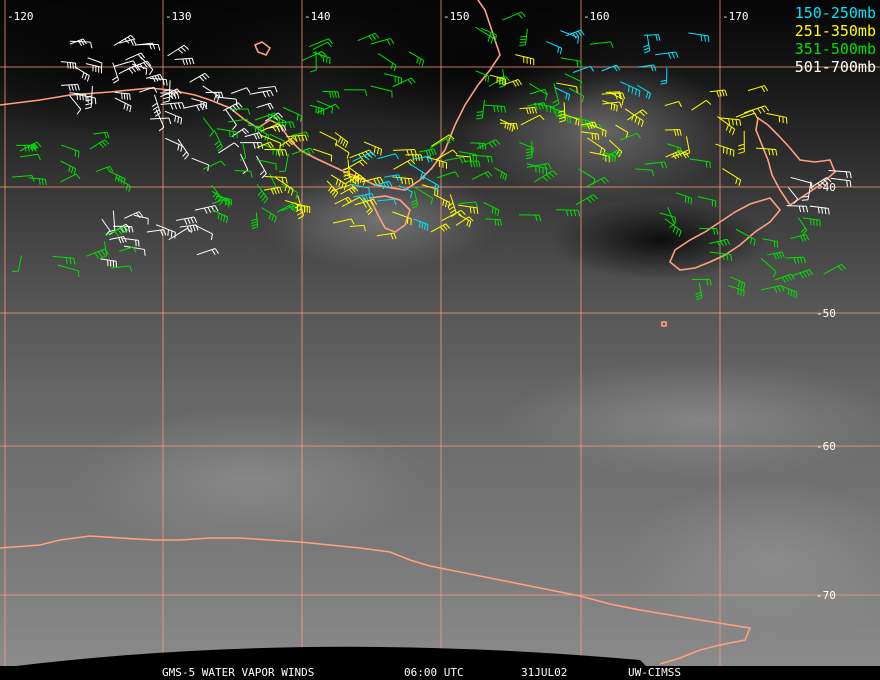 The height and width of the screenshot is (680, 880). Describe the element at coordinates (835, 40) in the screenshot. I see `pressure-legend: 150-250mb 251-350mb 351-500mb 501-700mb` at that location.